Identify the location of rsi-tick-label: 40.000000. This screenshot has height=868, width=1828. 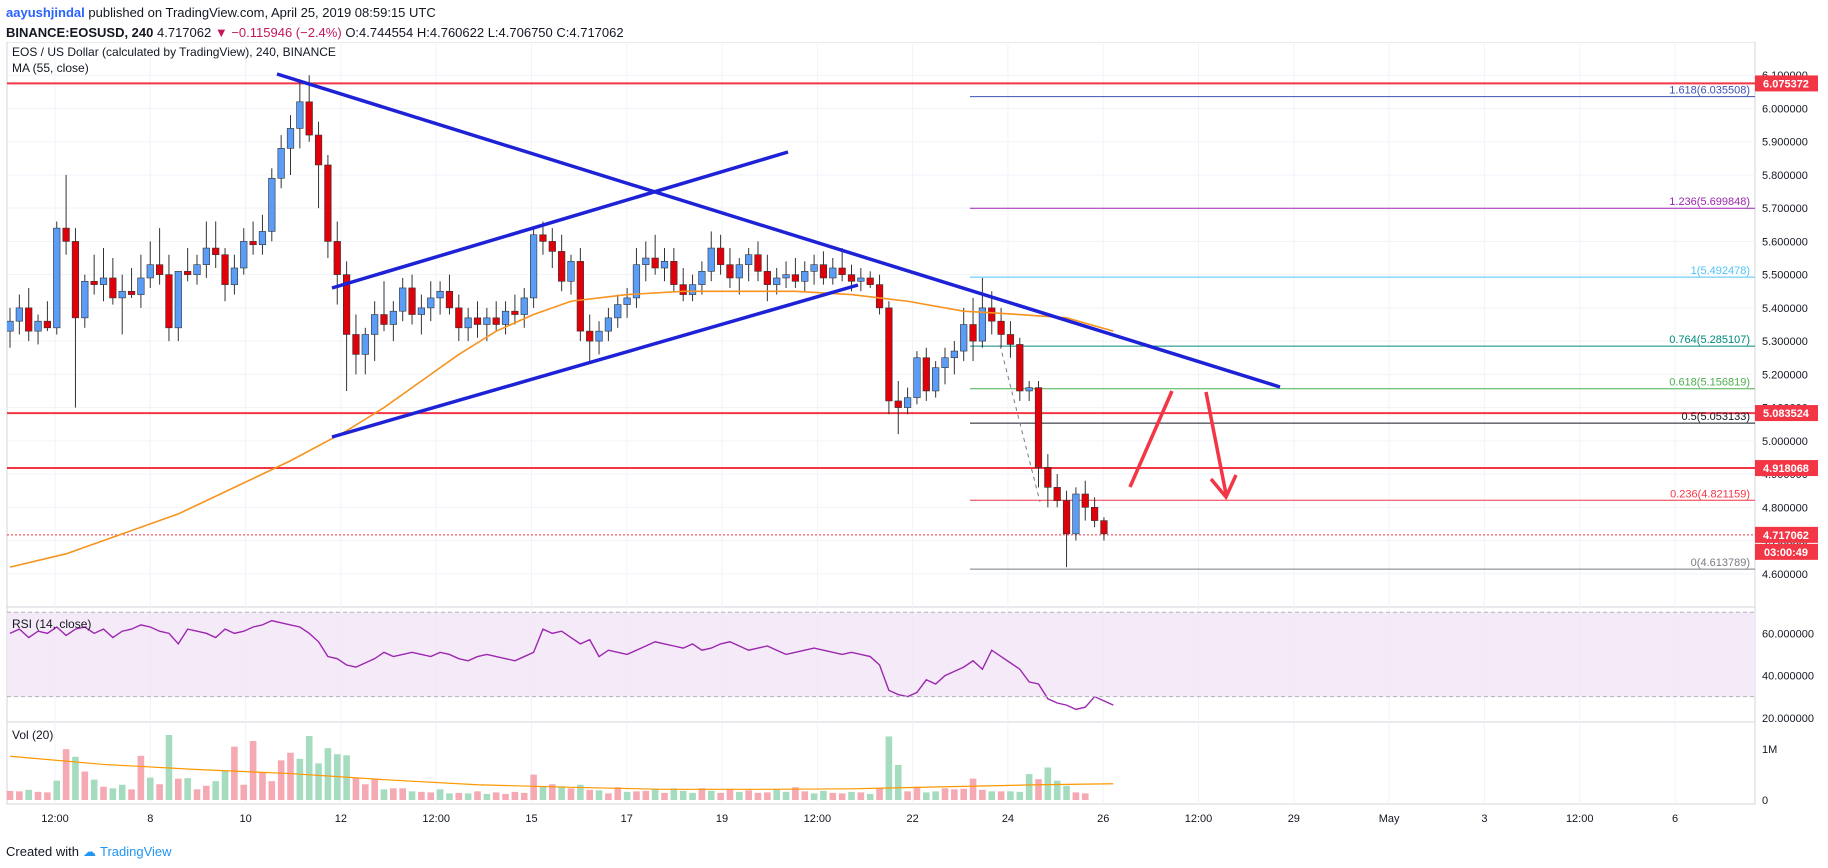
(1788, 677).